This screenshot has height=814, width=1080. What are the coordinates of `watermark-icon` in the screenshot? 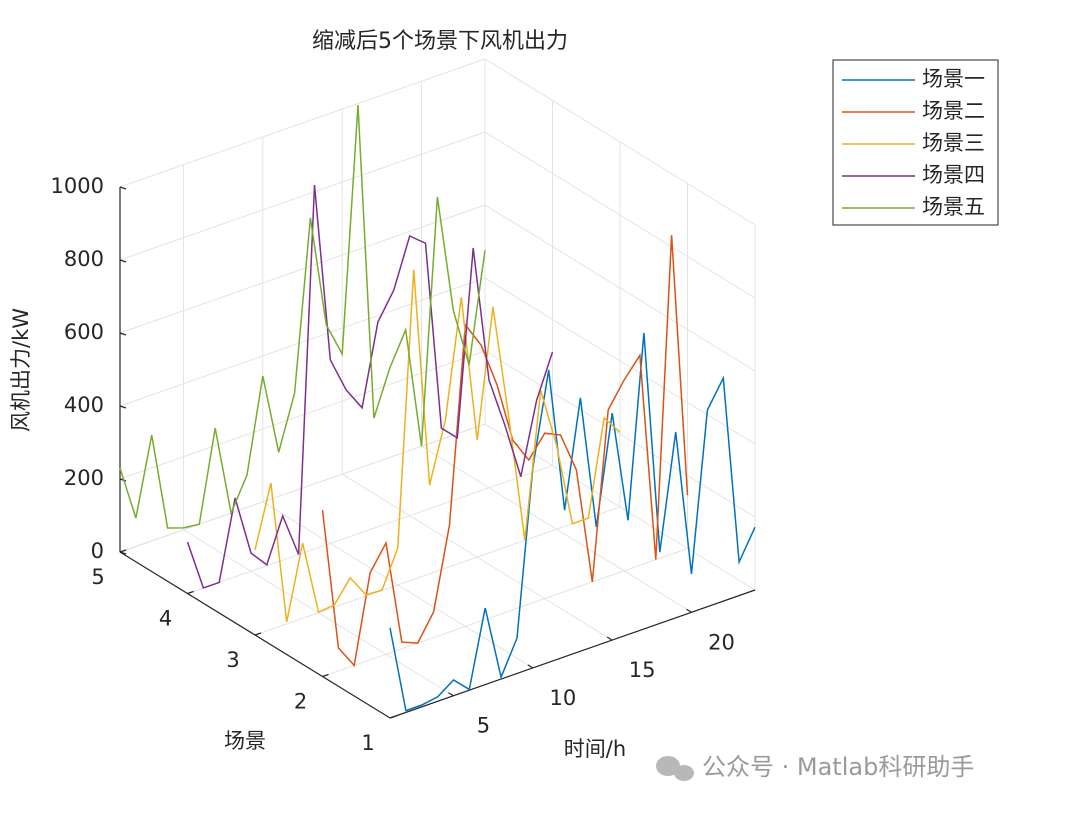 It's located at (675, 768).